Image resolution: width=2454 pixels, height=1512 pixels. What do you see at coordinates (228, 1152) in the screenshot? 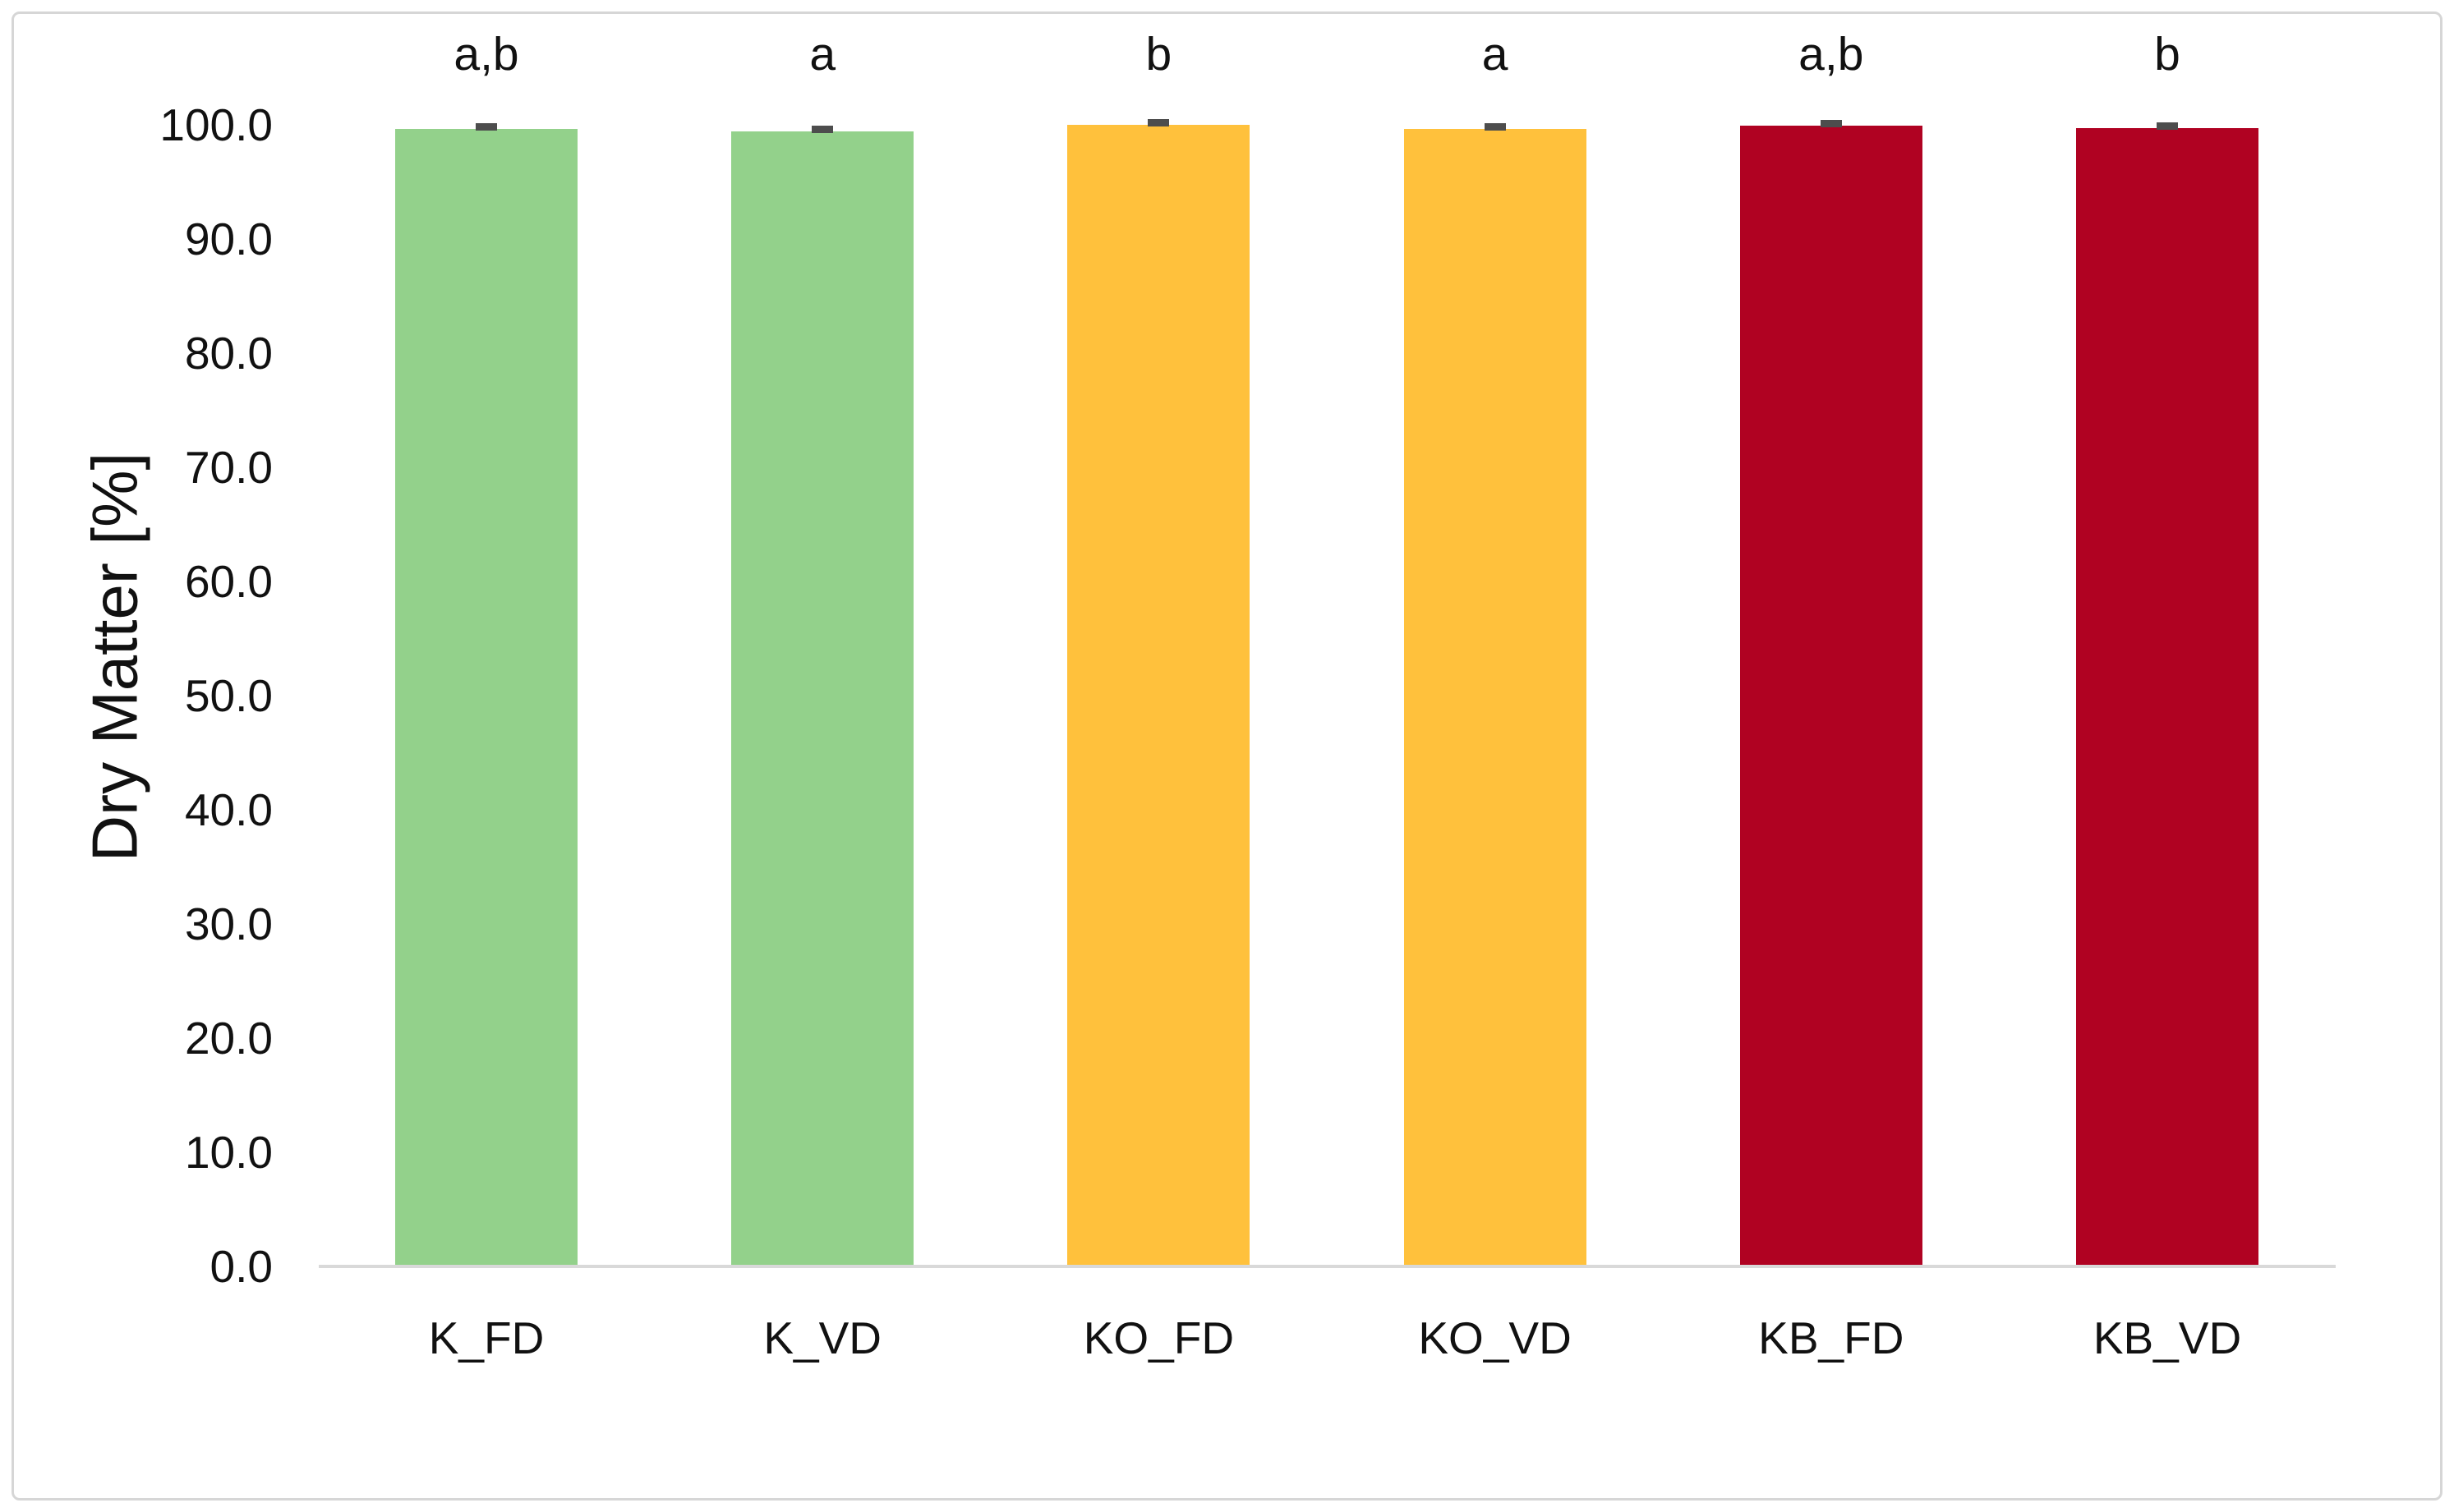
I see `y-tick-label: 10.0` at bounding box center [228, 1152].